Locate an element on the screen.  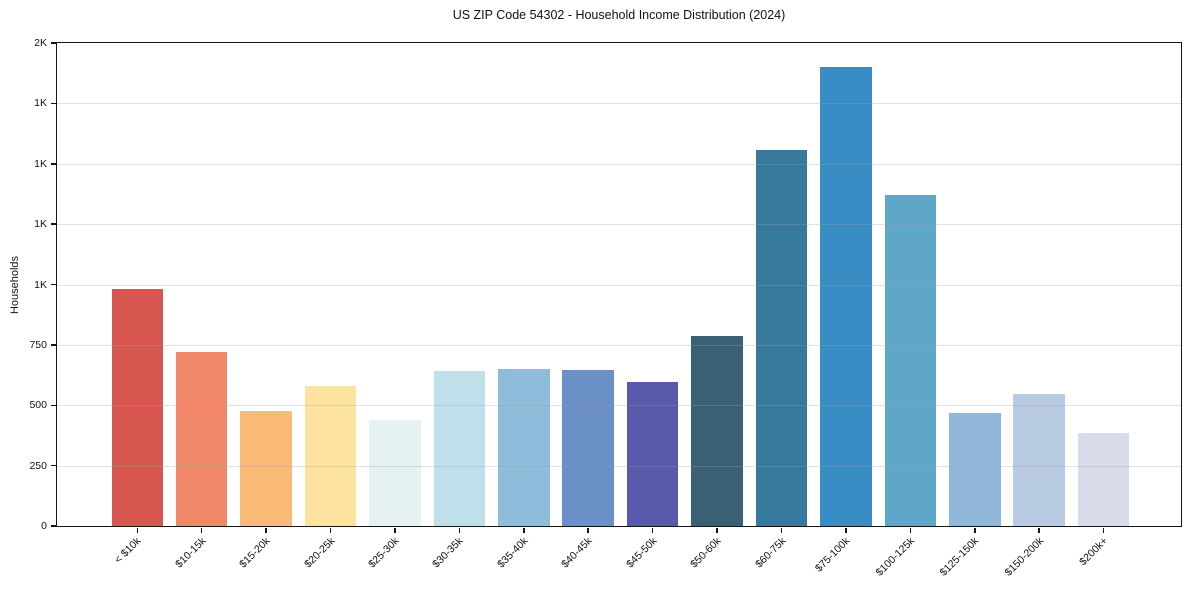
x-tick-label-9: $45-50k is located at coordinates (641, 553).